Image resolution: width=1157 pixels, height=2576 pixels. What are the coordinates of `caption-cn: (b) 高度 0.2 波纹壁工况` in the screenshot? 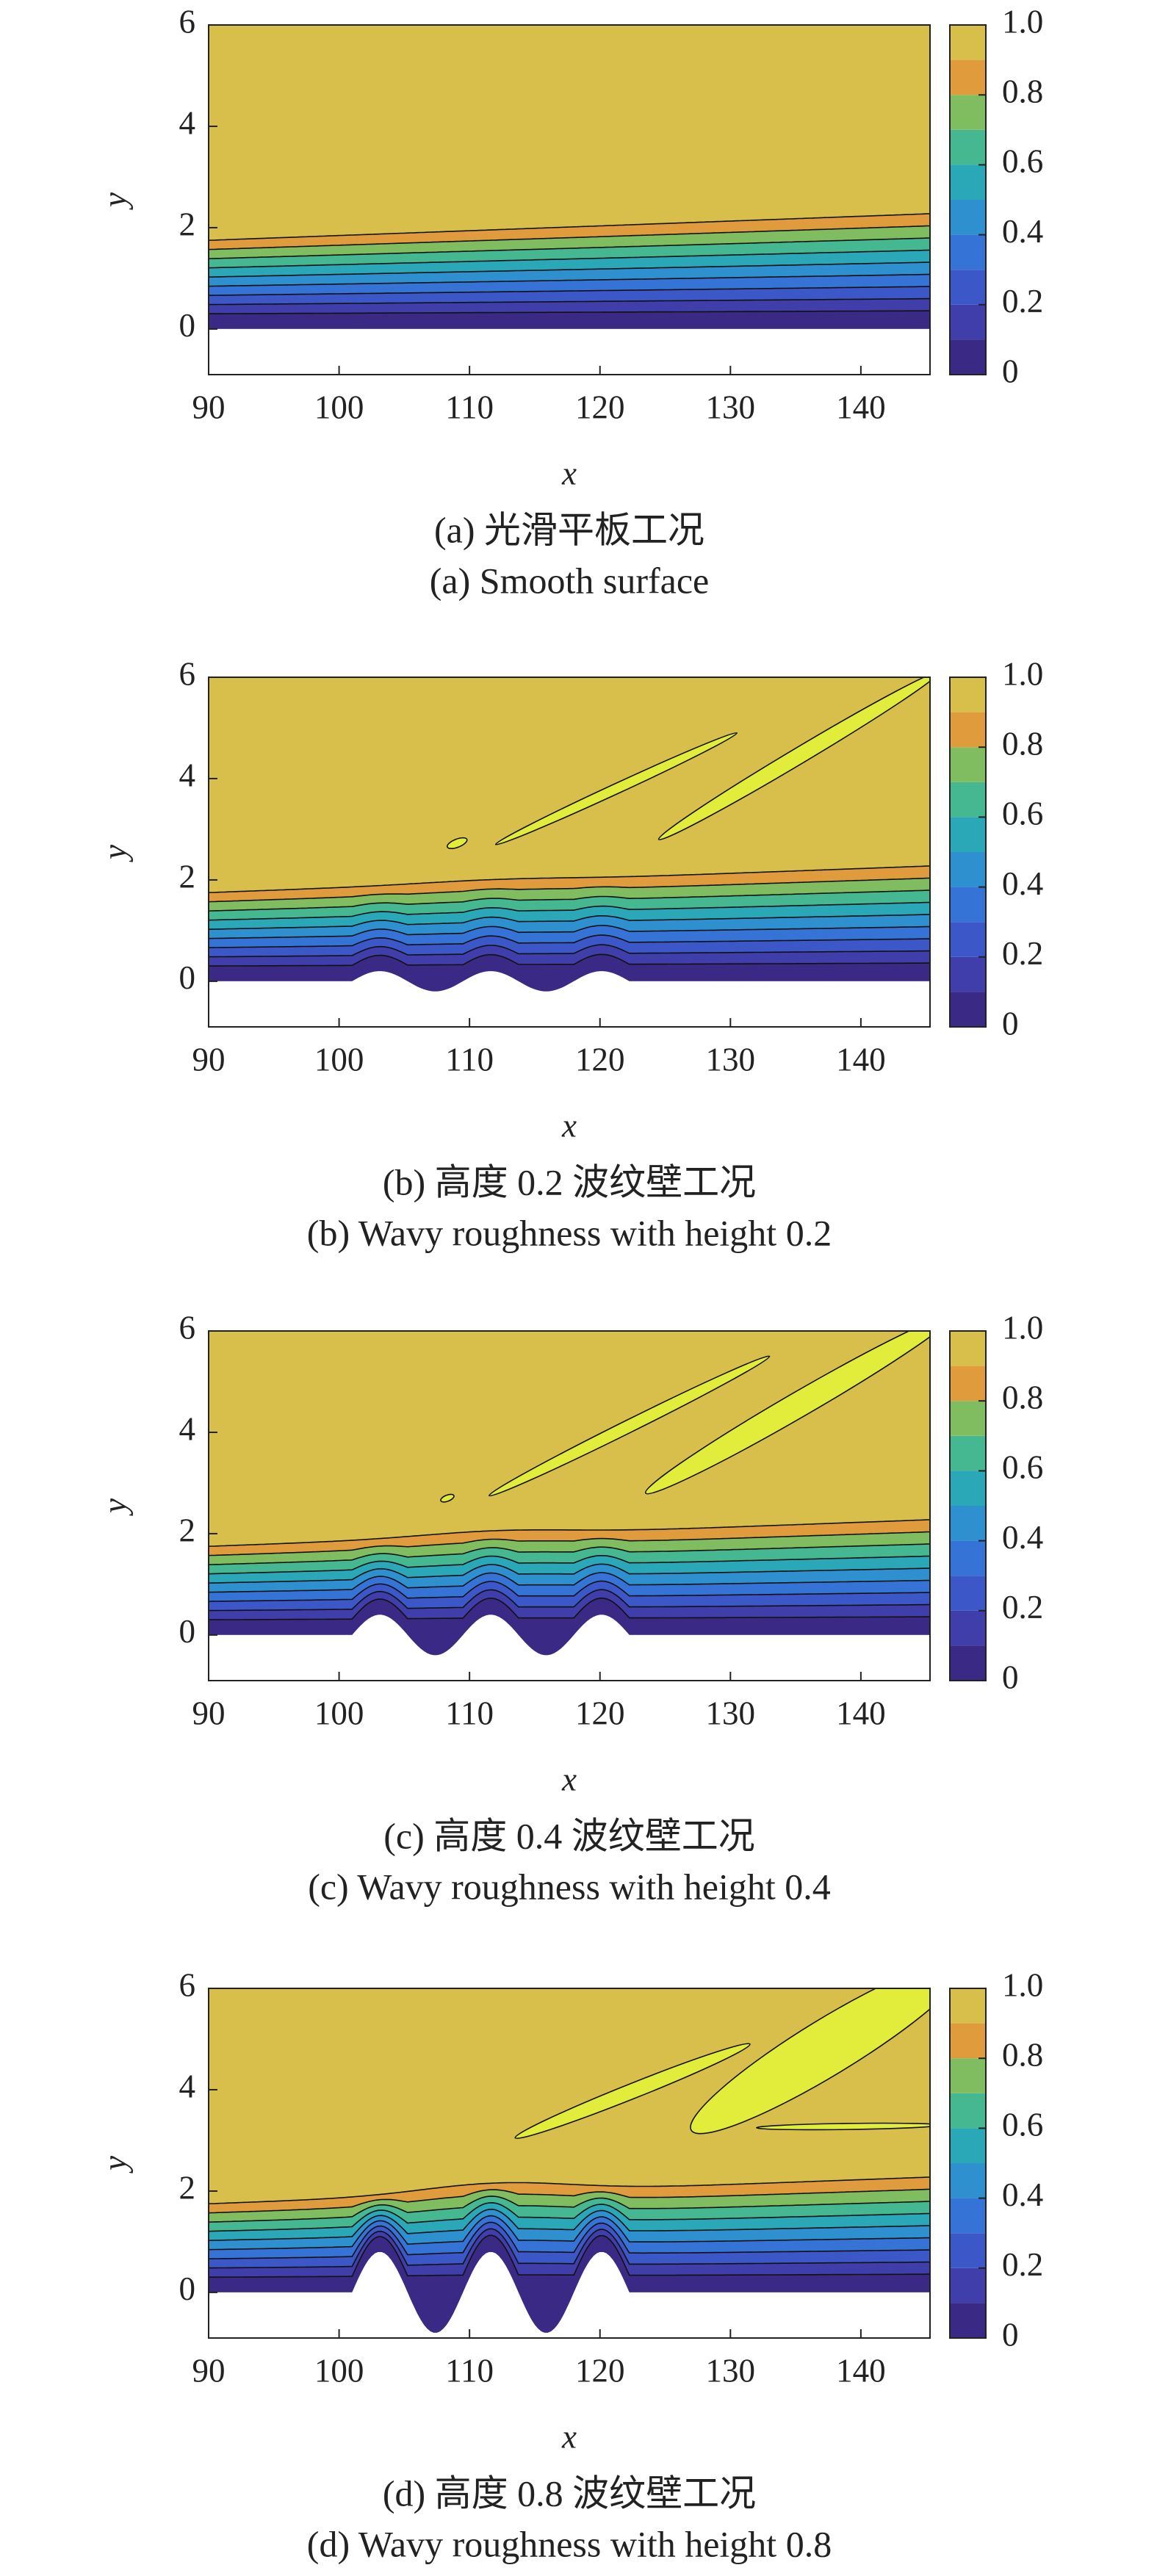 It's located at (569, 1181).